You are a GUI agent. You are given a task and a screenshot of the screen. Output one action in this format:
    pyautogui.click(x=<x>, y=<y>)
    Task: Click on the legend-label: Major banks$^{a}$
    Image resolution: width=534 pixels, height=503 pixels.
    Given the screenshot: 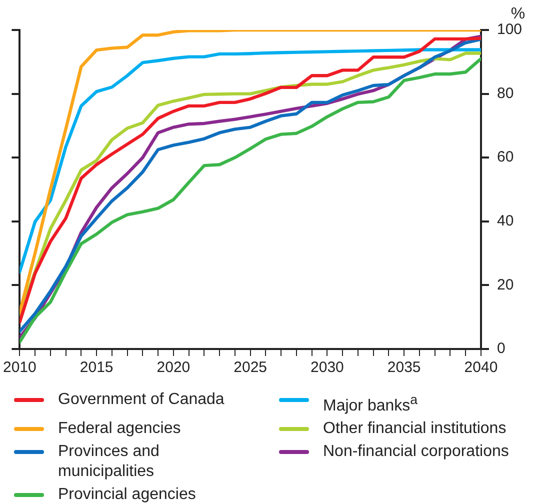 What is the action you would take?
    pyautogui.click(x=371, y=403)
    